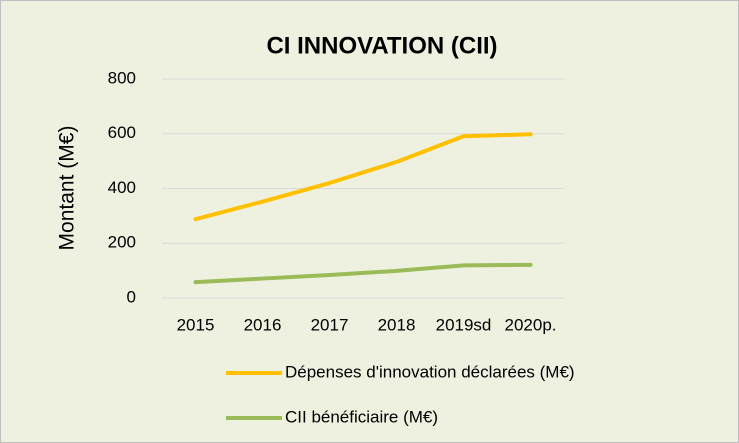  What do you see at coordinates (122, 242) in the screenshot?
I see `y-tick-label: 200` at bounding box center [122, 242].